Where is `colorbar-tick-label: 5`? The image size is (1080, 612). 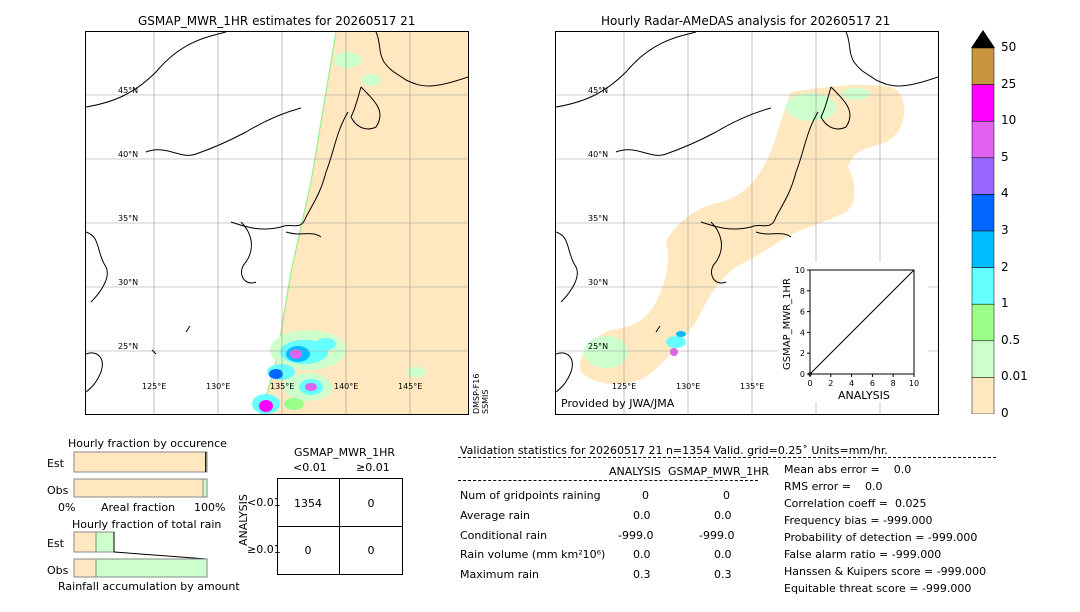
colorbar-tick-label: 5 is located at coordinates (1005, 156).